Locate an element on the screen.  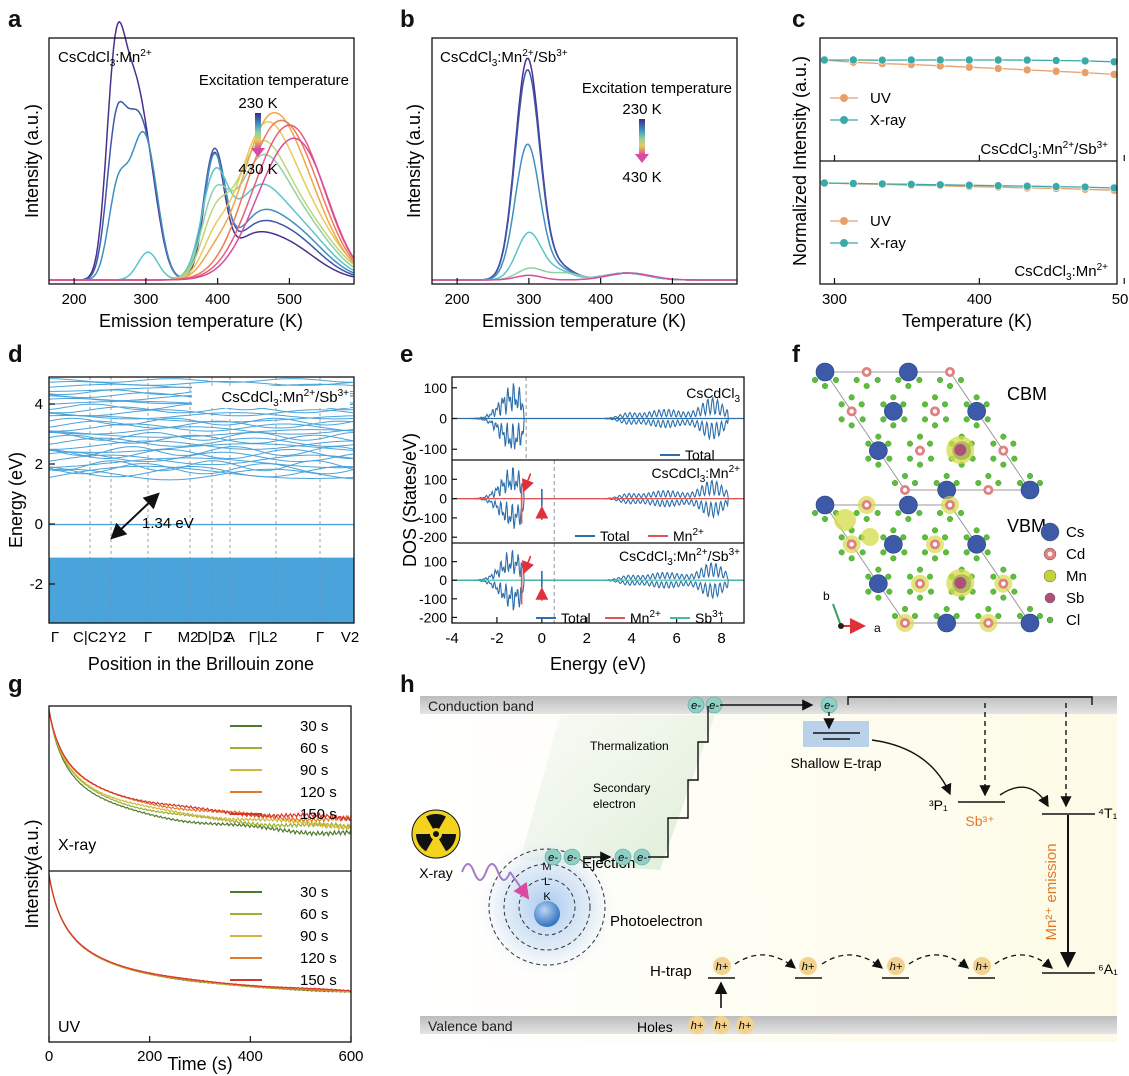
panel-h-holes: h+ h+ h+ h+ h+ h+ h+ is located at coordinates (870, 994).